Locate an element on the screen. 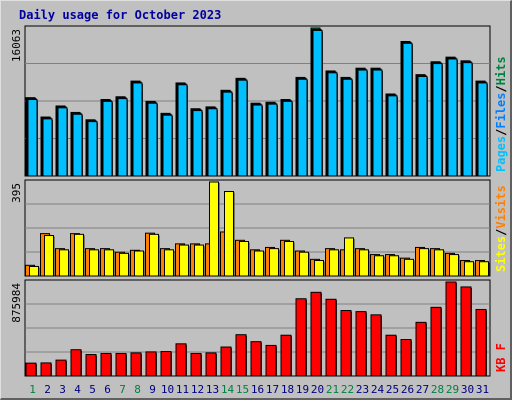 Image resolution: width=512 pixels, height=400 pixels. legend-entry: Files is located at coordinates (501, 111).